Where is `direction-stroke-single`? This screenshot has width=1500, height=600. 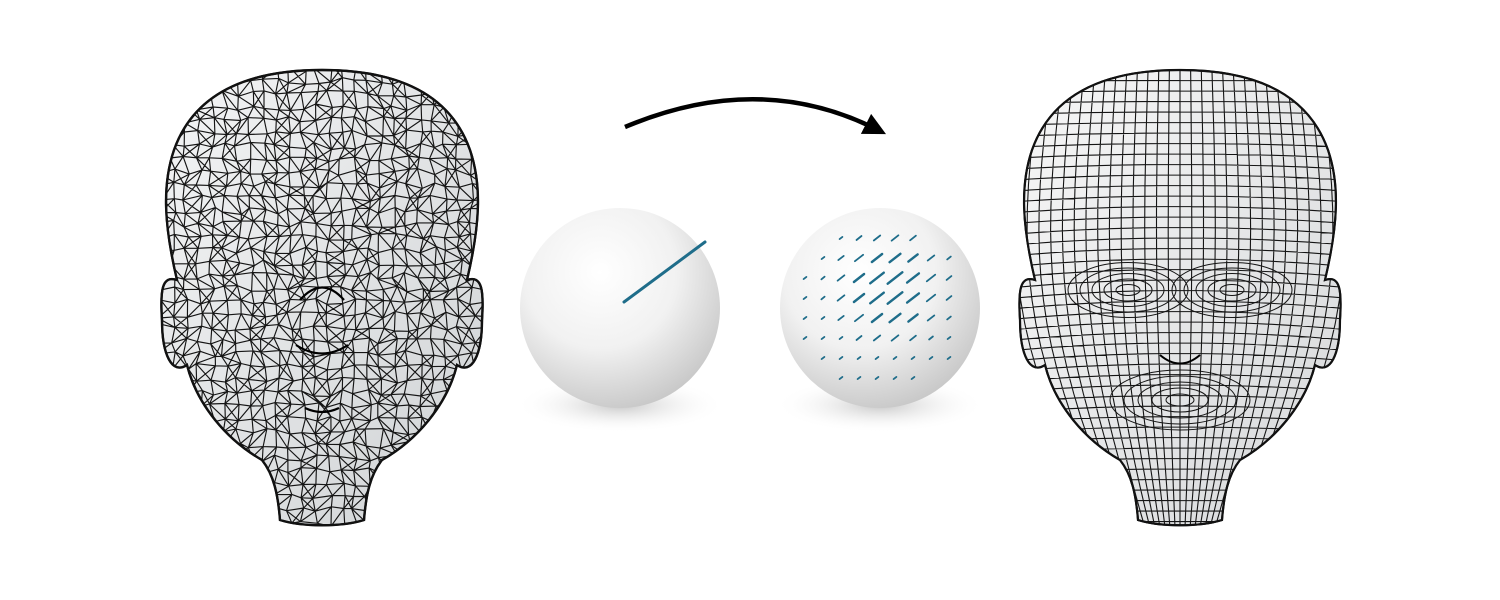 direction-stroke-single is located at coordinates (664, 272).